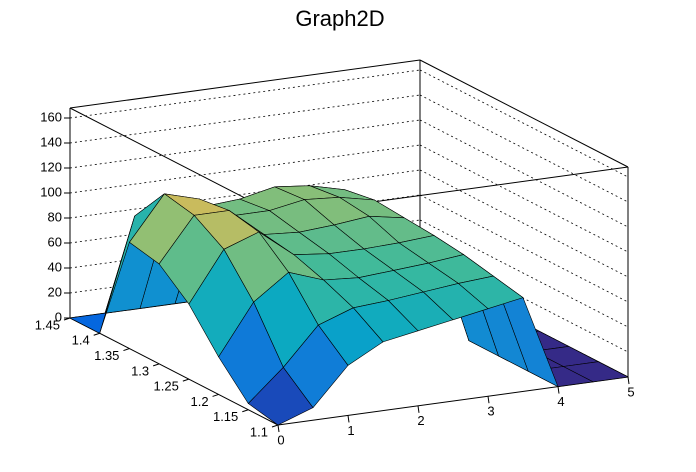 This screenshot has width=696, height=472. I want to click on z-tick-label: 140, so click(51, 141).